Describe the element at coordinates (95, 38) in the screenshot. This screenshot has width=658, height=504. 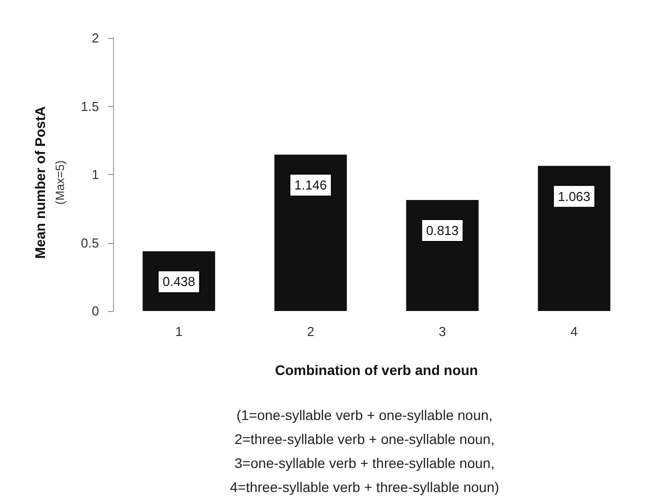
I see `y-tick-label: 2` at that location.